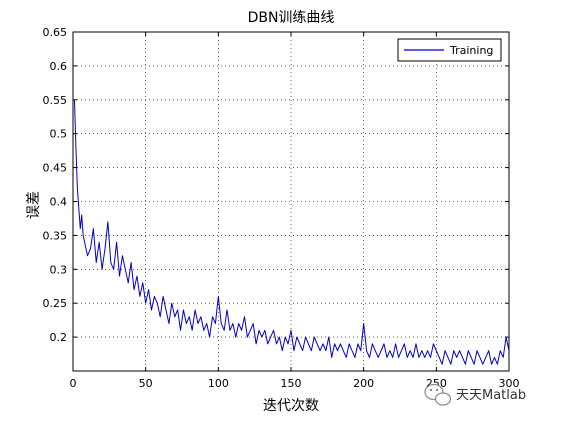 The image size is (561, 424). I want to click on legend: Training, so click(449, 50).